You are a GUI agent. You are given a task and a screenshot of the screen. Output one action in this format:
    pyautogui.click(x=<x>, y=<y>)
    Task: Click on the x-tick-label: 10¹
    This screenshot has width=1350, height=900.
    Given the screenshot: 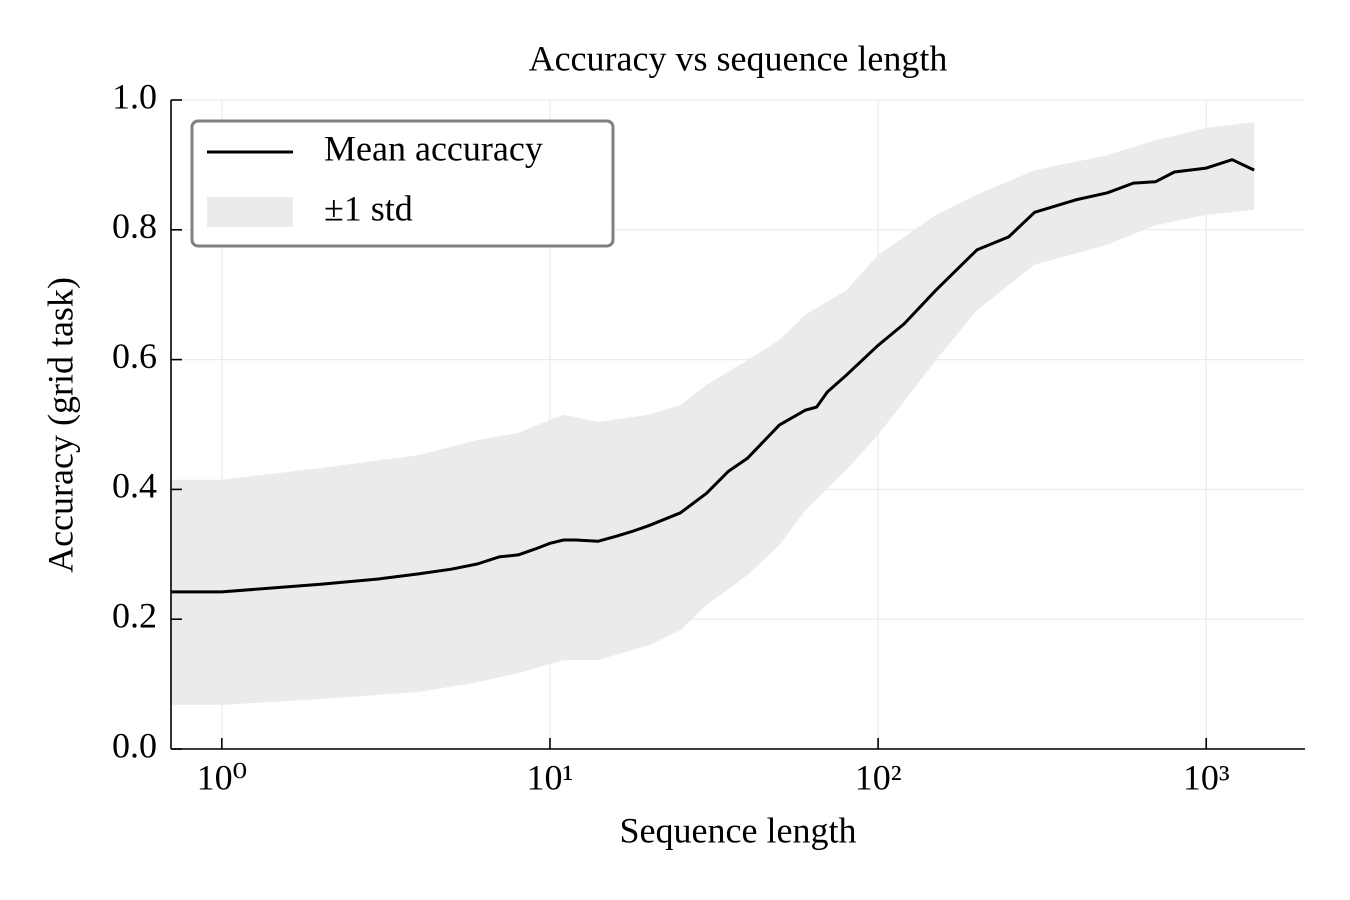 What is the action you would take?
    pyautogui.click(x=550, y=777)
    